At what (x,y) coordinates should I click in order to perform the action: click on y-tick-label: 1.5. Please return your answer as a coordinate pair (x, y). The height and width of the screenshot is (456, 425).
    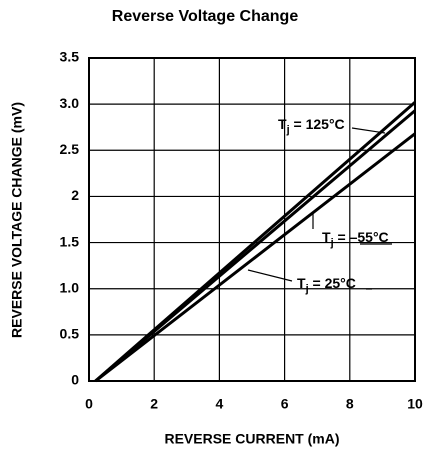
    Looking at the image, I should click on (70, 241).